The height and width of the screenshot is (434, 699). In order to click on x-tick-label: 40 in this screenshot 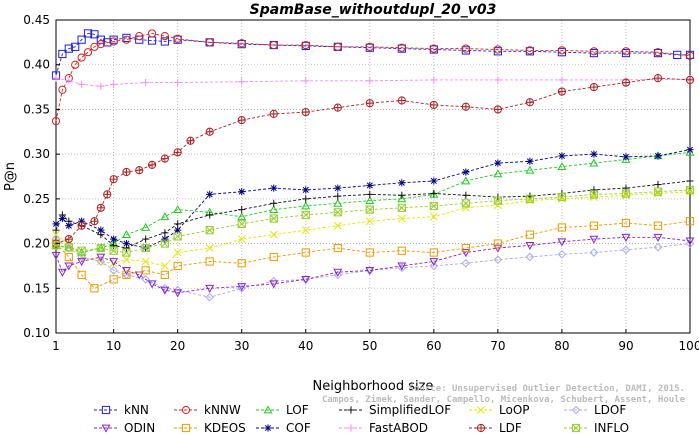, I will do `click(305, 346)`.